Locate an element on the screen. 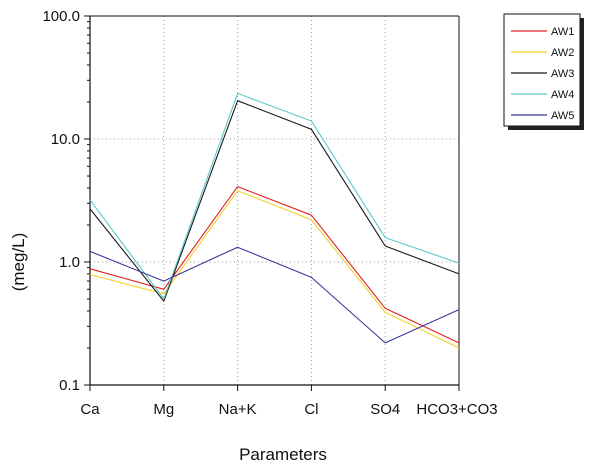  y-axis-title: (meg/L) is located at coordinates (18, 262).